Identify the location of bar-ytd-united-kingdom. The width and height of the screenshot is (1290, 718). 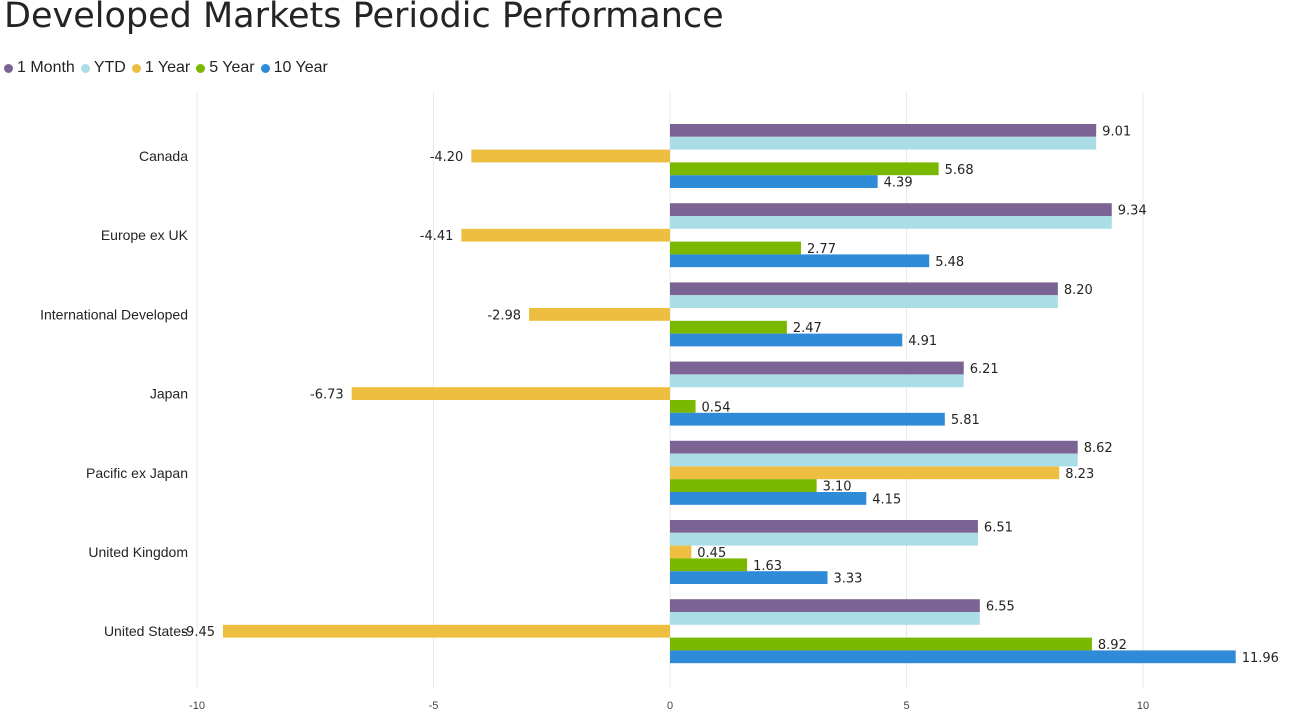
(824, 539).